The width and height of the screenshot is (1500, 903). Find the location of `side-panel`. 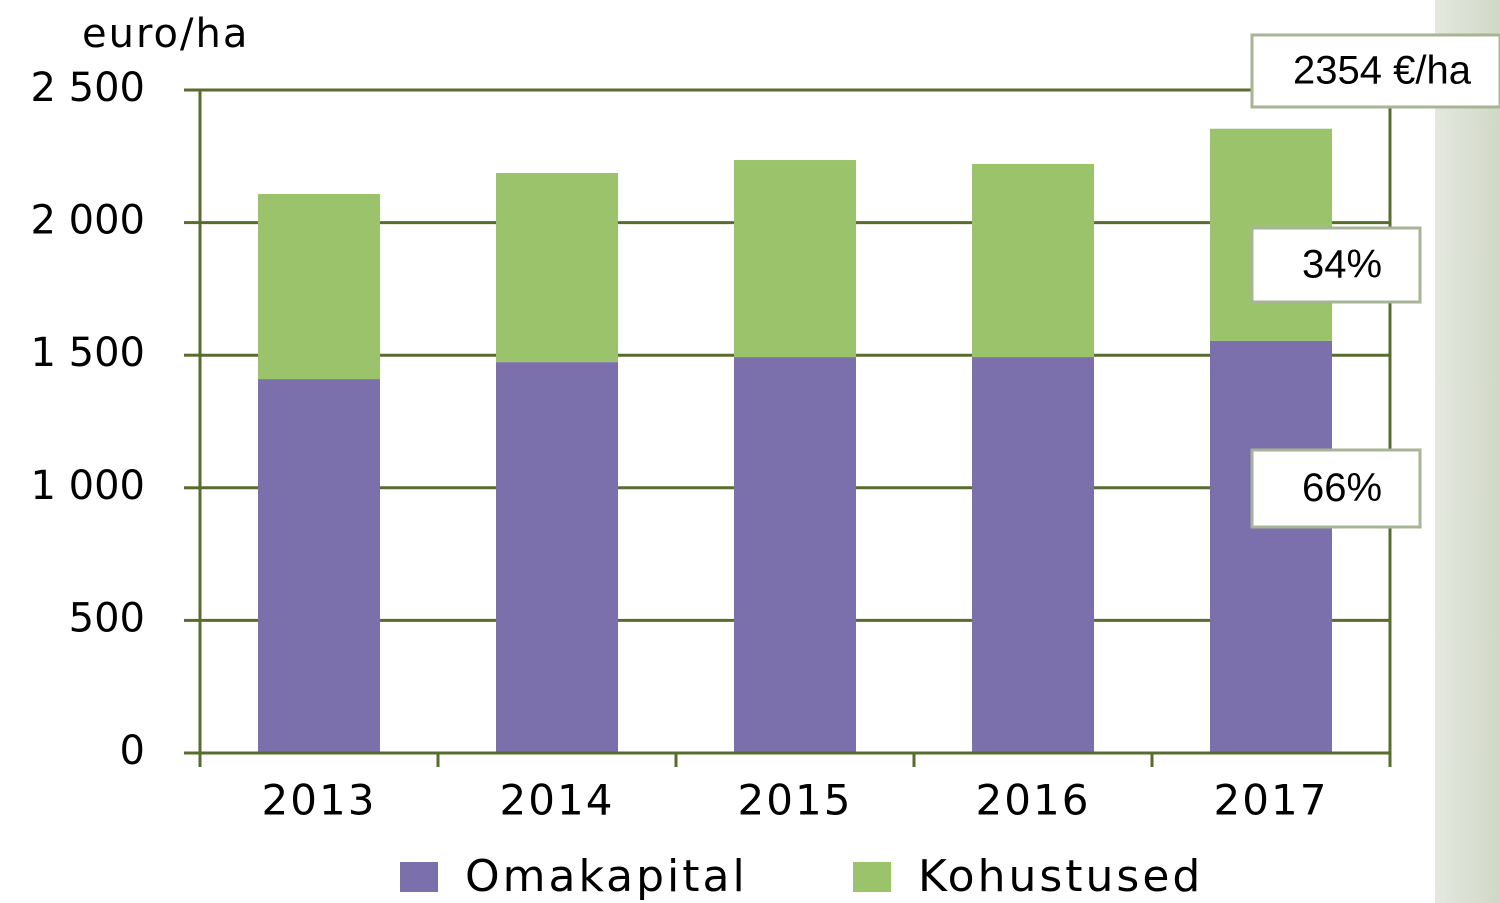

side-panel is located at coordinates (1467, 451).